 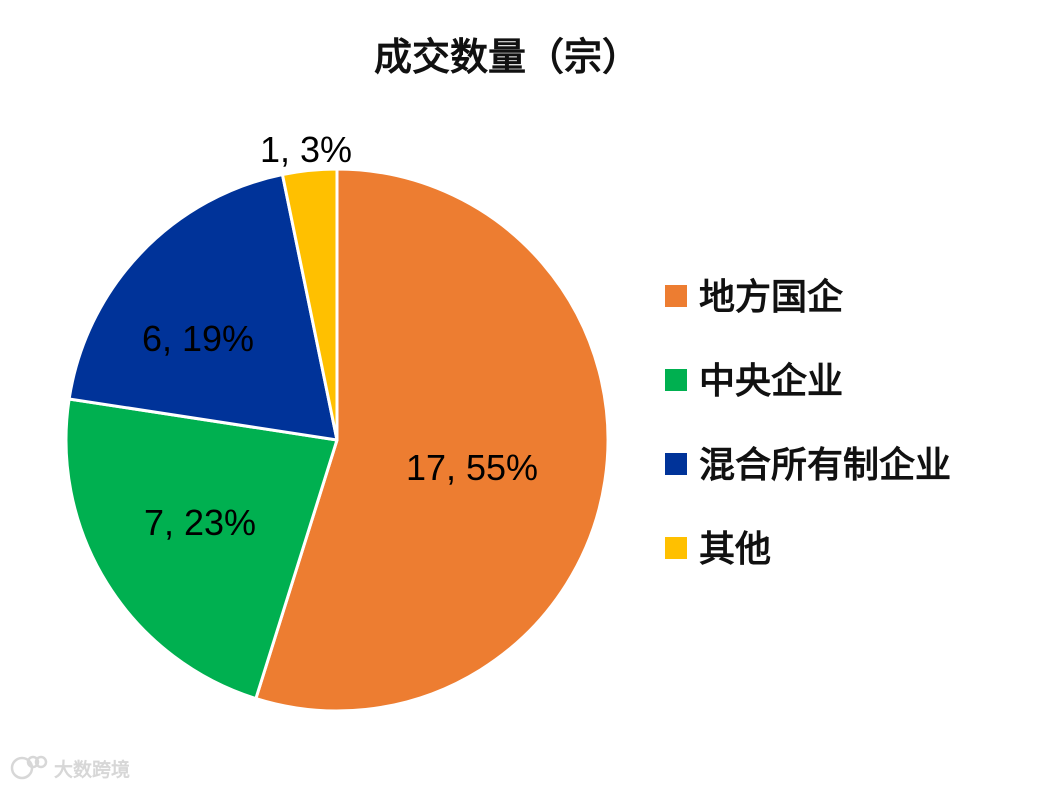 I want to click on chart-title: 成交数量（宗）, so click(x=507, y=57).